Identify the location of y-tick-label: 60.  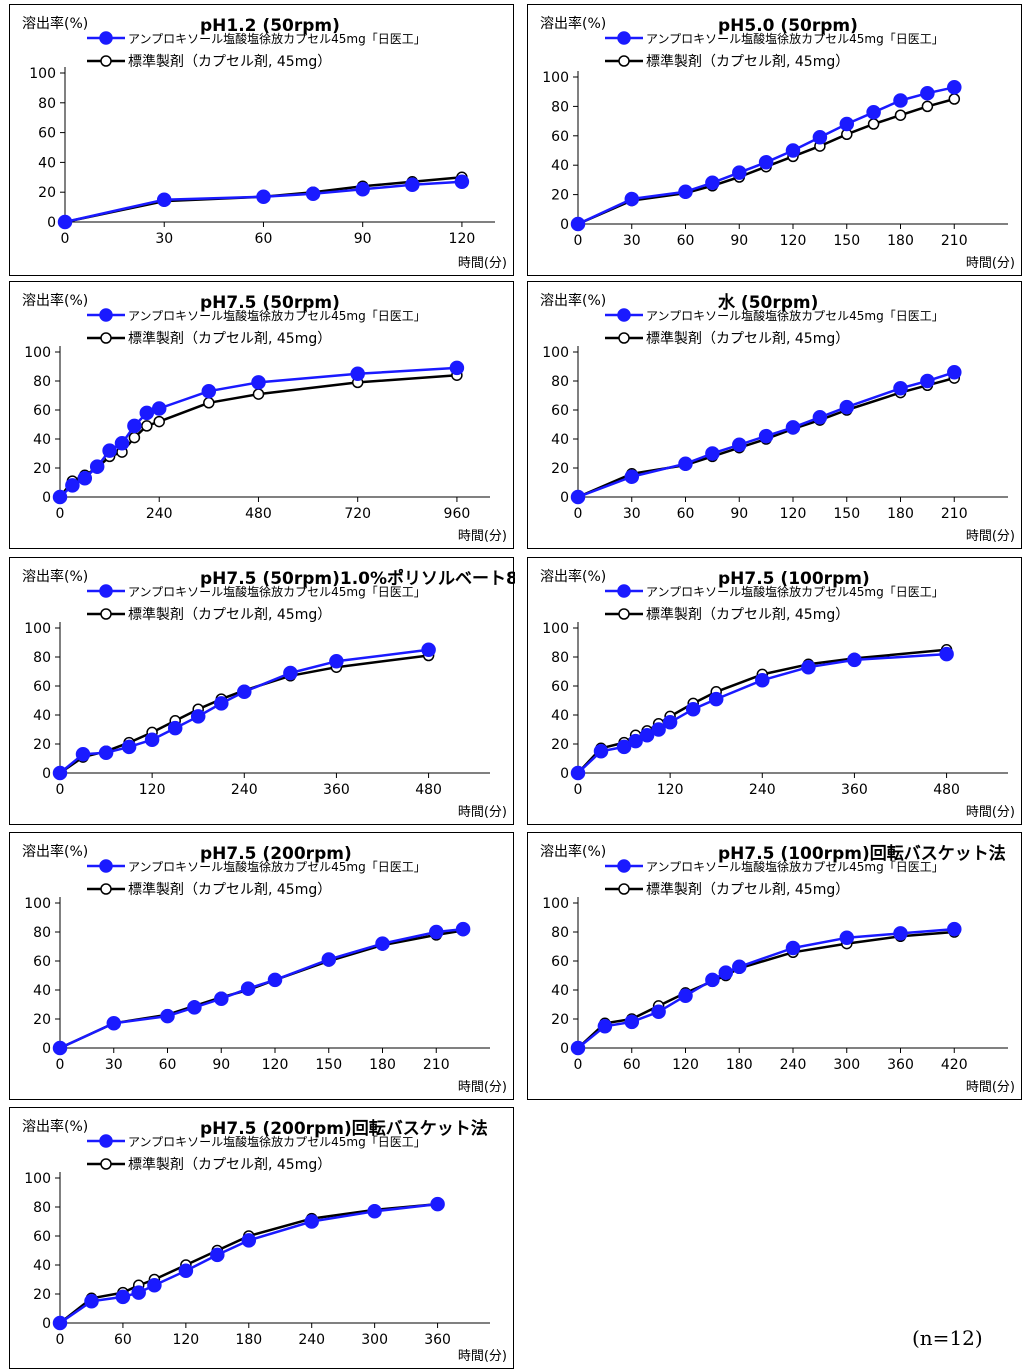
(560, 687).